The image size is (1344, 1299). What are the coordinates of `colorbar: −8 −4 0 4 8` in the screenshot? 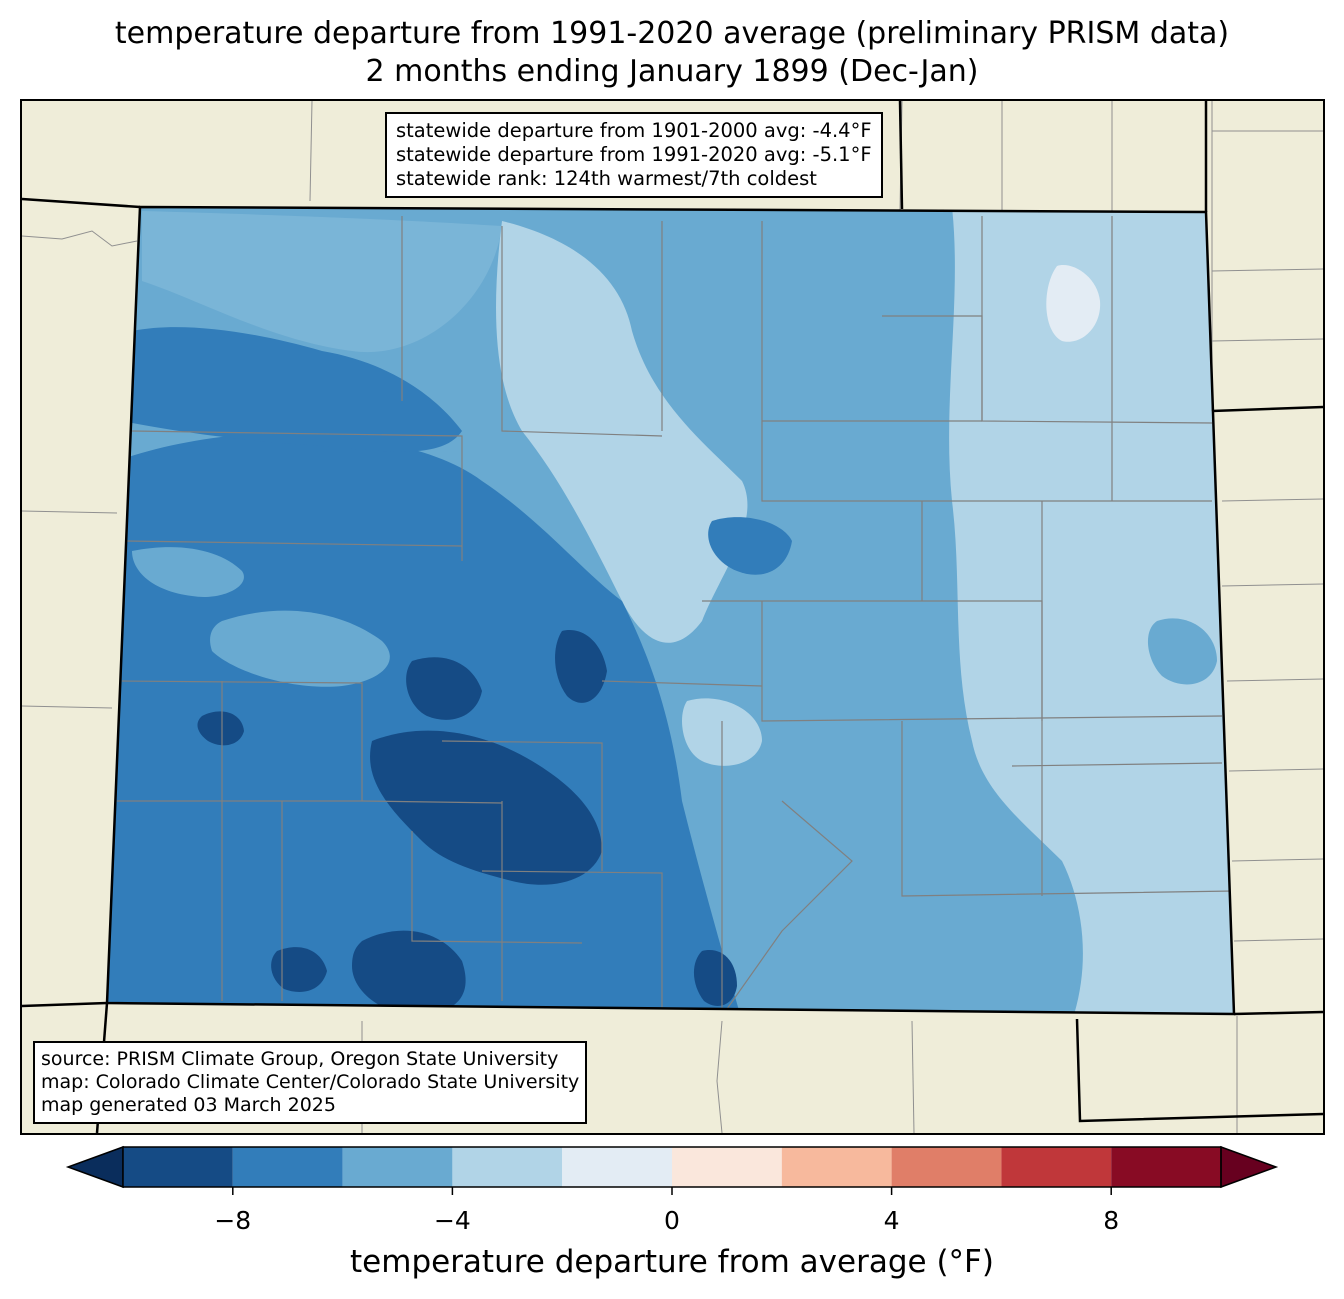 It's located at (672, 1190).